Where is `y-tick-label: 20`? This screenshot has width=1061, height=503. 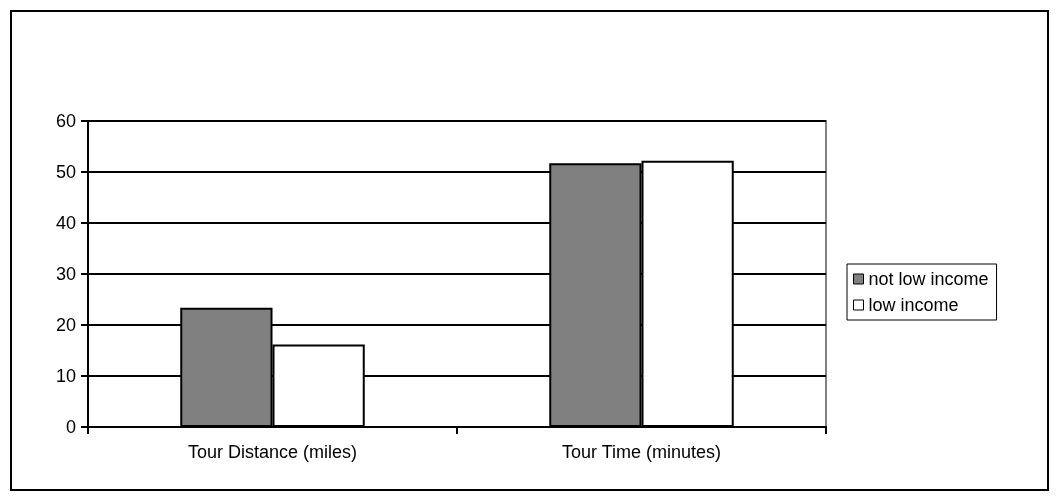 y-tick-label: 20 is located at coordinates (65, 325).